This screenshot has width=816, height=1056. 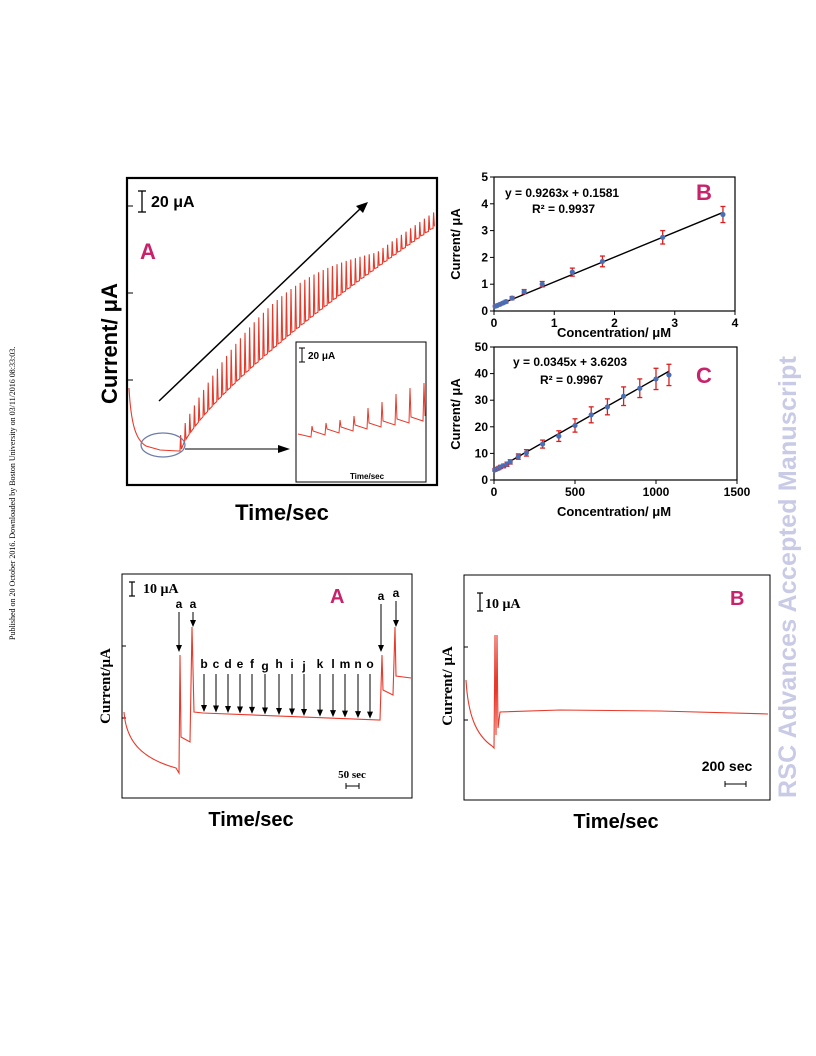 I want to click on chart-c-y-tick-label: 20, so click(x=482, y=427).